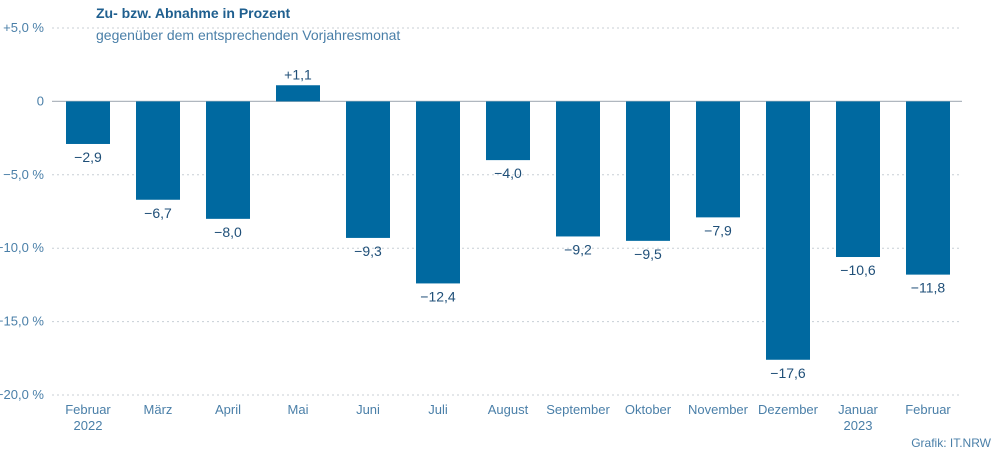  What do you see at coordinates (368, 251) in the screenshot?
I see `data-label: −9,3` at bounding box center [368, 251].